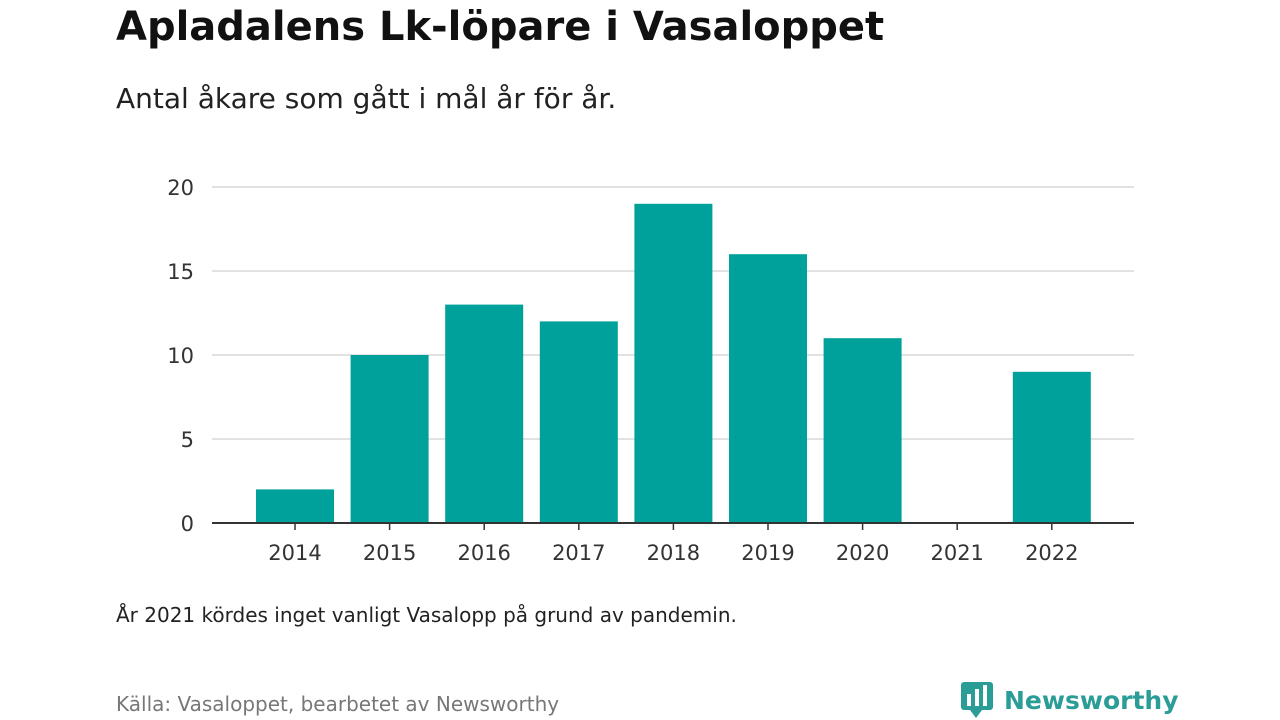 This screenshot has width=1280, height=720. Describe the element at coordinates (180, 188) in the screenshot. I see `y-tick-label: 20` at that location.